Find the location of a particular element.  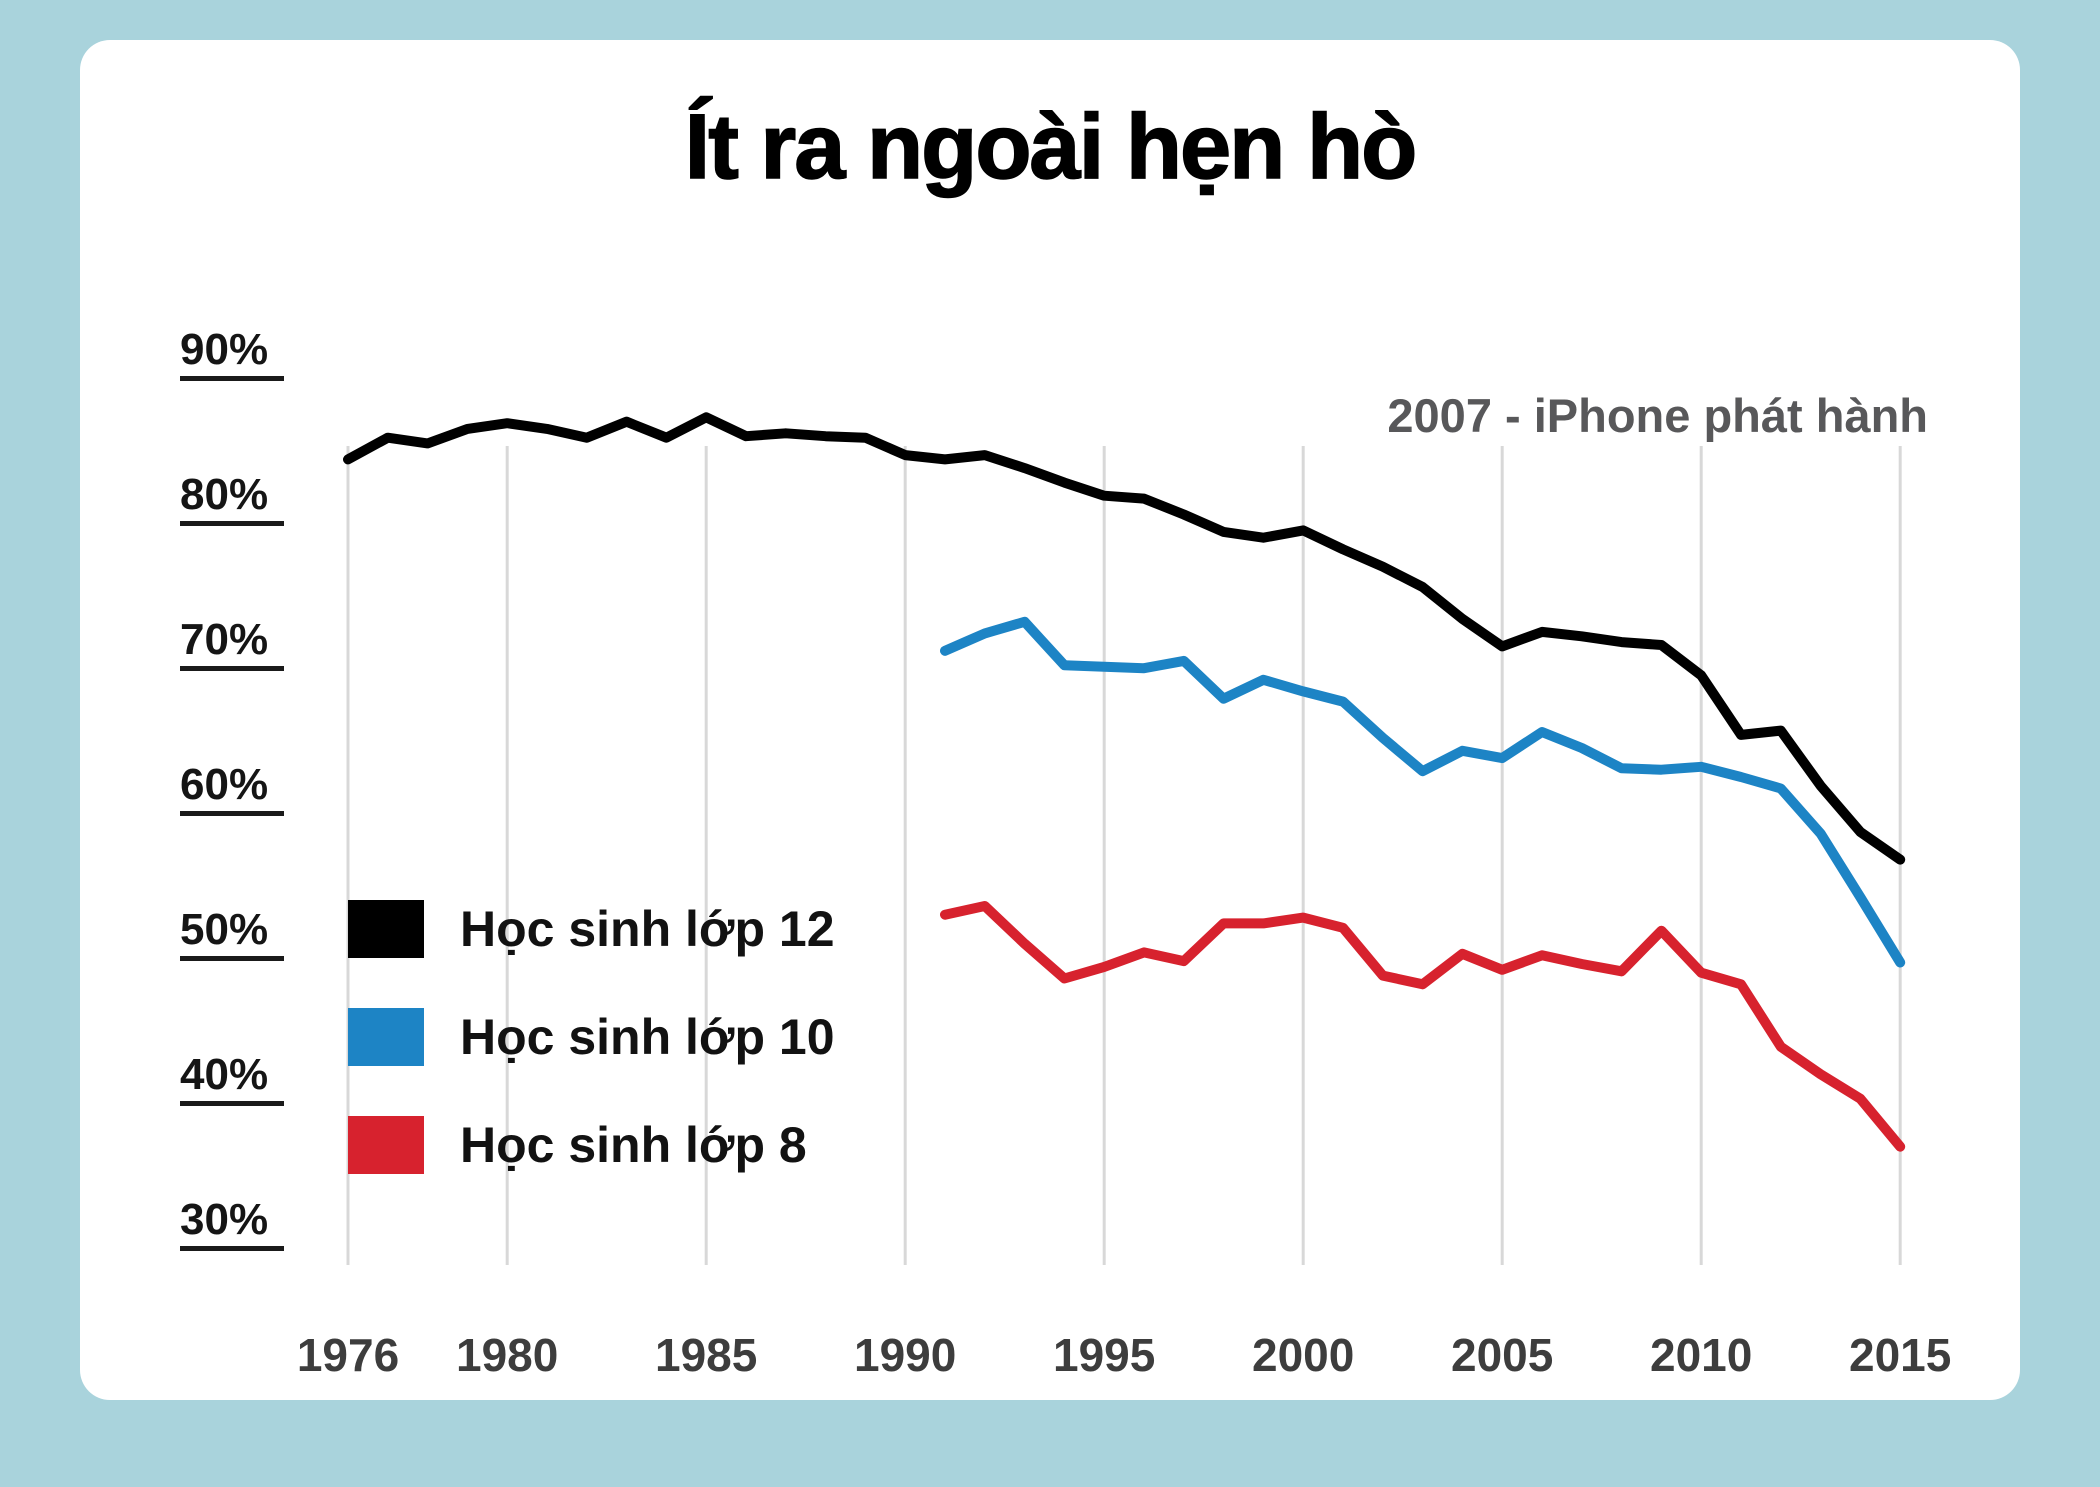

x-axis-label-2005: 2005 is located at coordinates (1502, 1355).